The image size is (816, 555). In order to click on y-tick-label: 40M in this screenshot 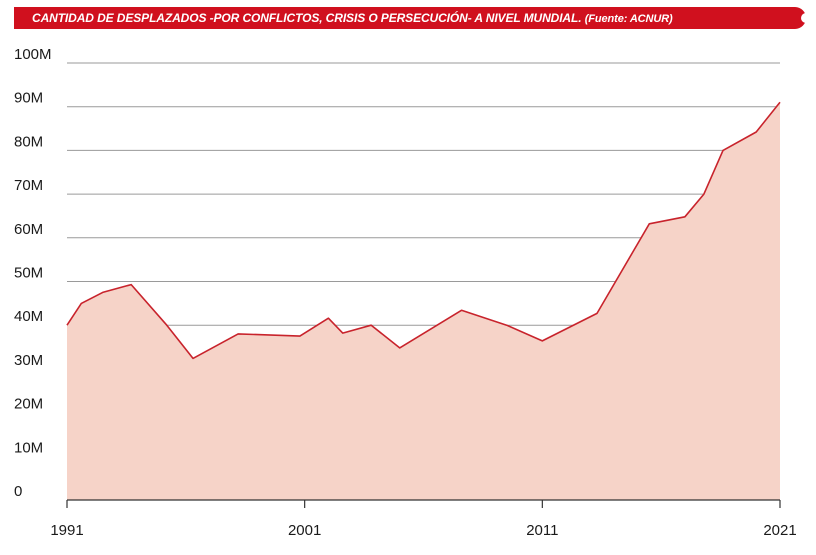, I will do `click(28, 316)`.